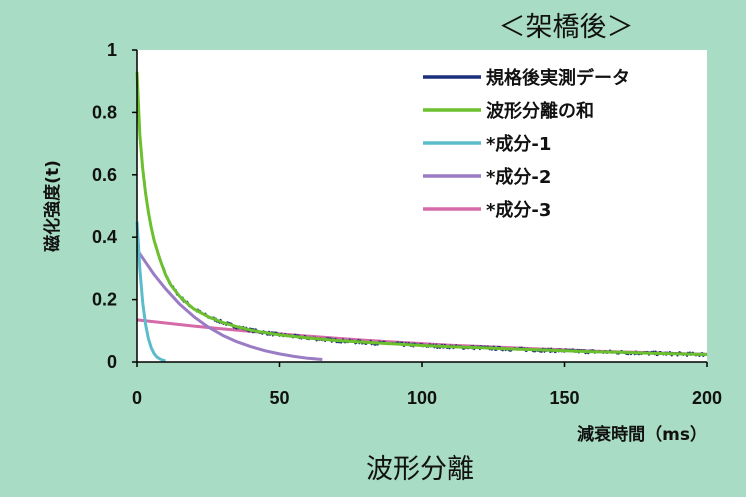 This screenshot has height=497, width=746. What do you see at coordinates (52, 206) in the screenshot?
I see `y-axis-title: 磁化強度(t)` at bounding box center [52, 206].